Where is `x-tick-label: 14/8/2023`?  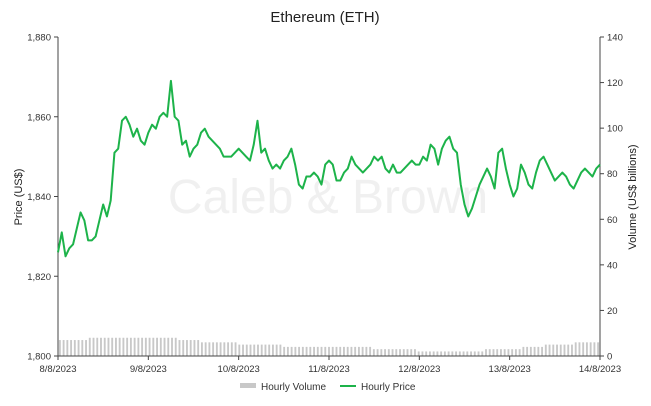 x-tick-label: 14/8/2023 is located at coordinates (600, 369).